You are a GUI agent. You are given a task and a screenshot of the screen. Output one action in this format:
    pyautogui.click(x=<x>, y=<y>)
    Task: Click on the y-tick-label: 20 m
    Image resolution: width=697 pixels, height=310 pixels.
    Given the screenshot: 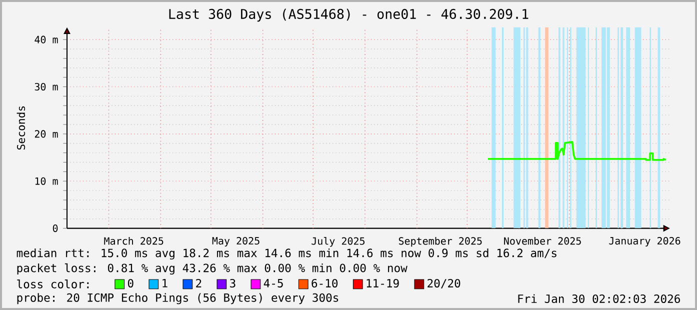 What is the action you would take?
    pyautogui.click(x=46, y=134)
    